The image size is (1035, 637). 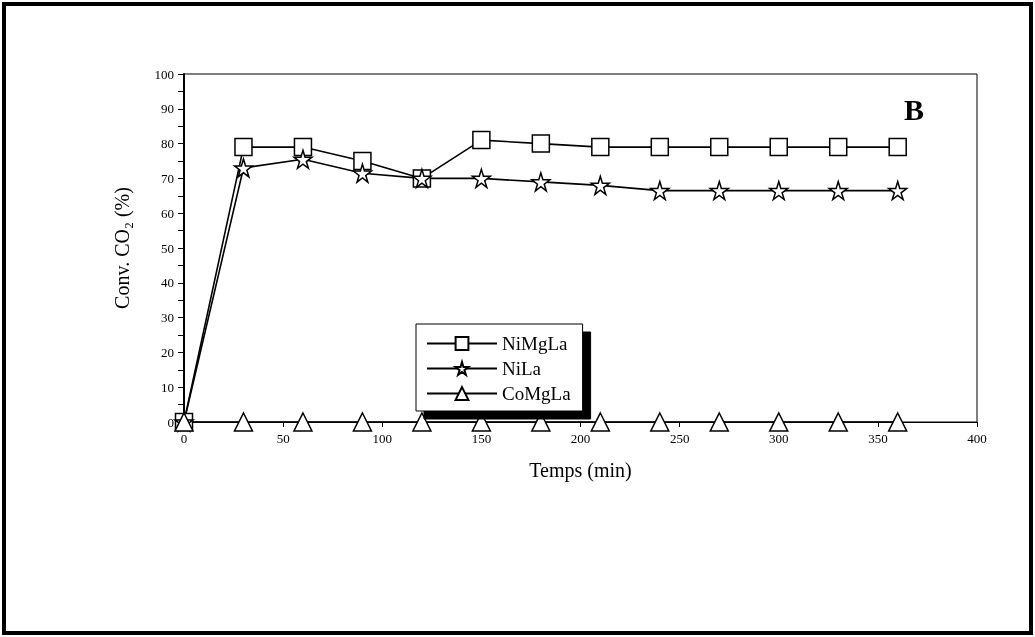 I want to click on y-tick-label: 90, so click(x=167, y=109).